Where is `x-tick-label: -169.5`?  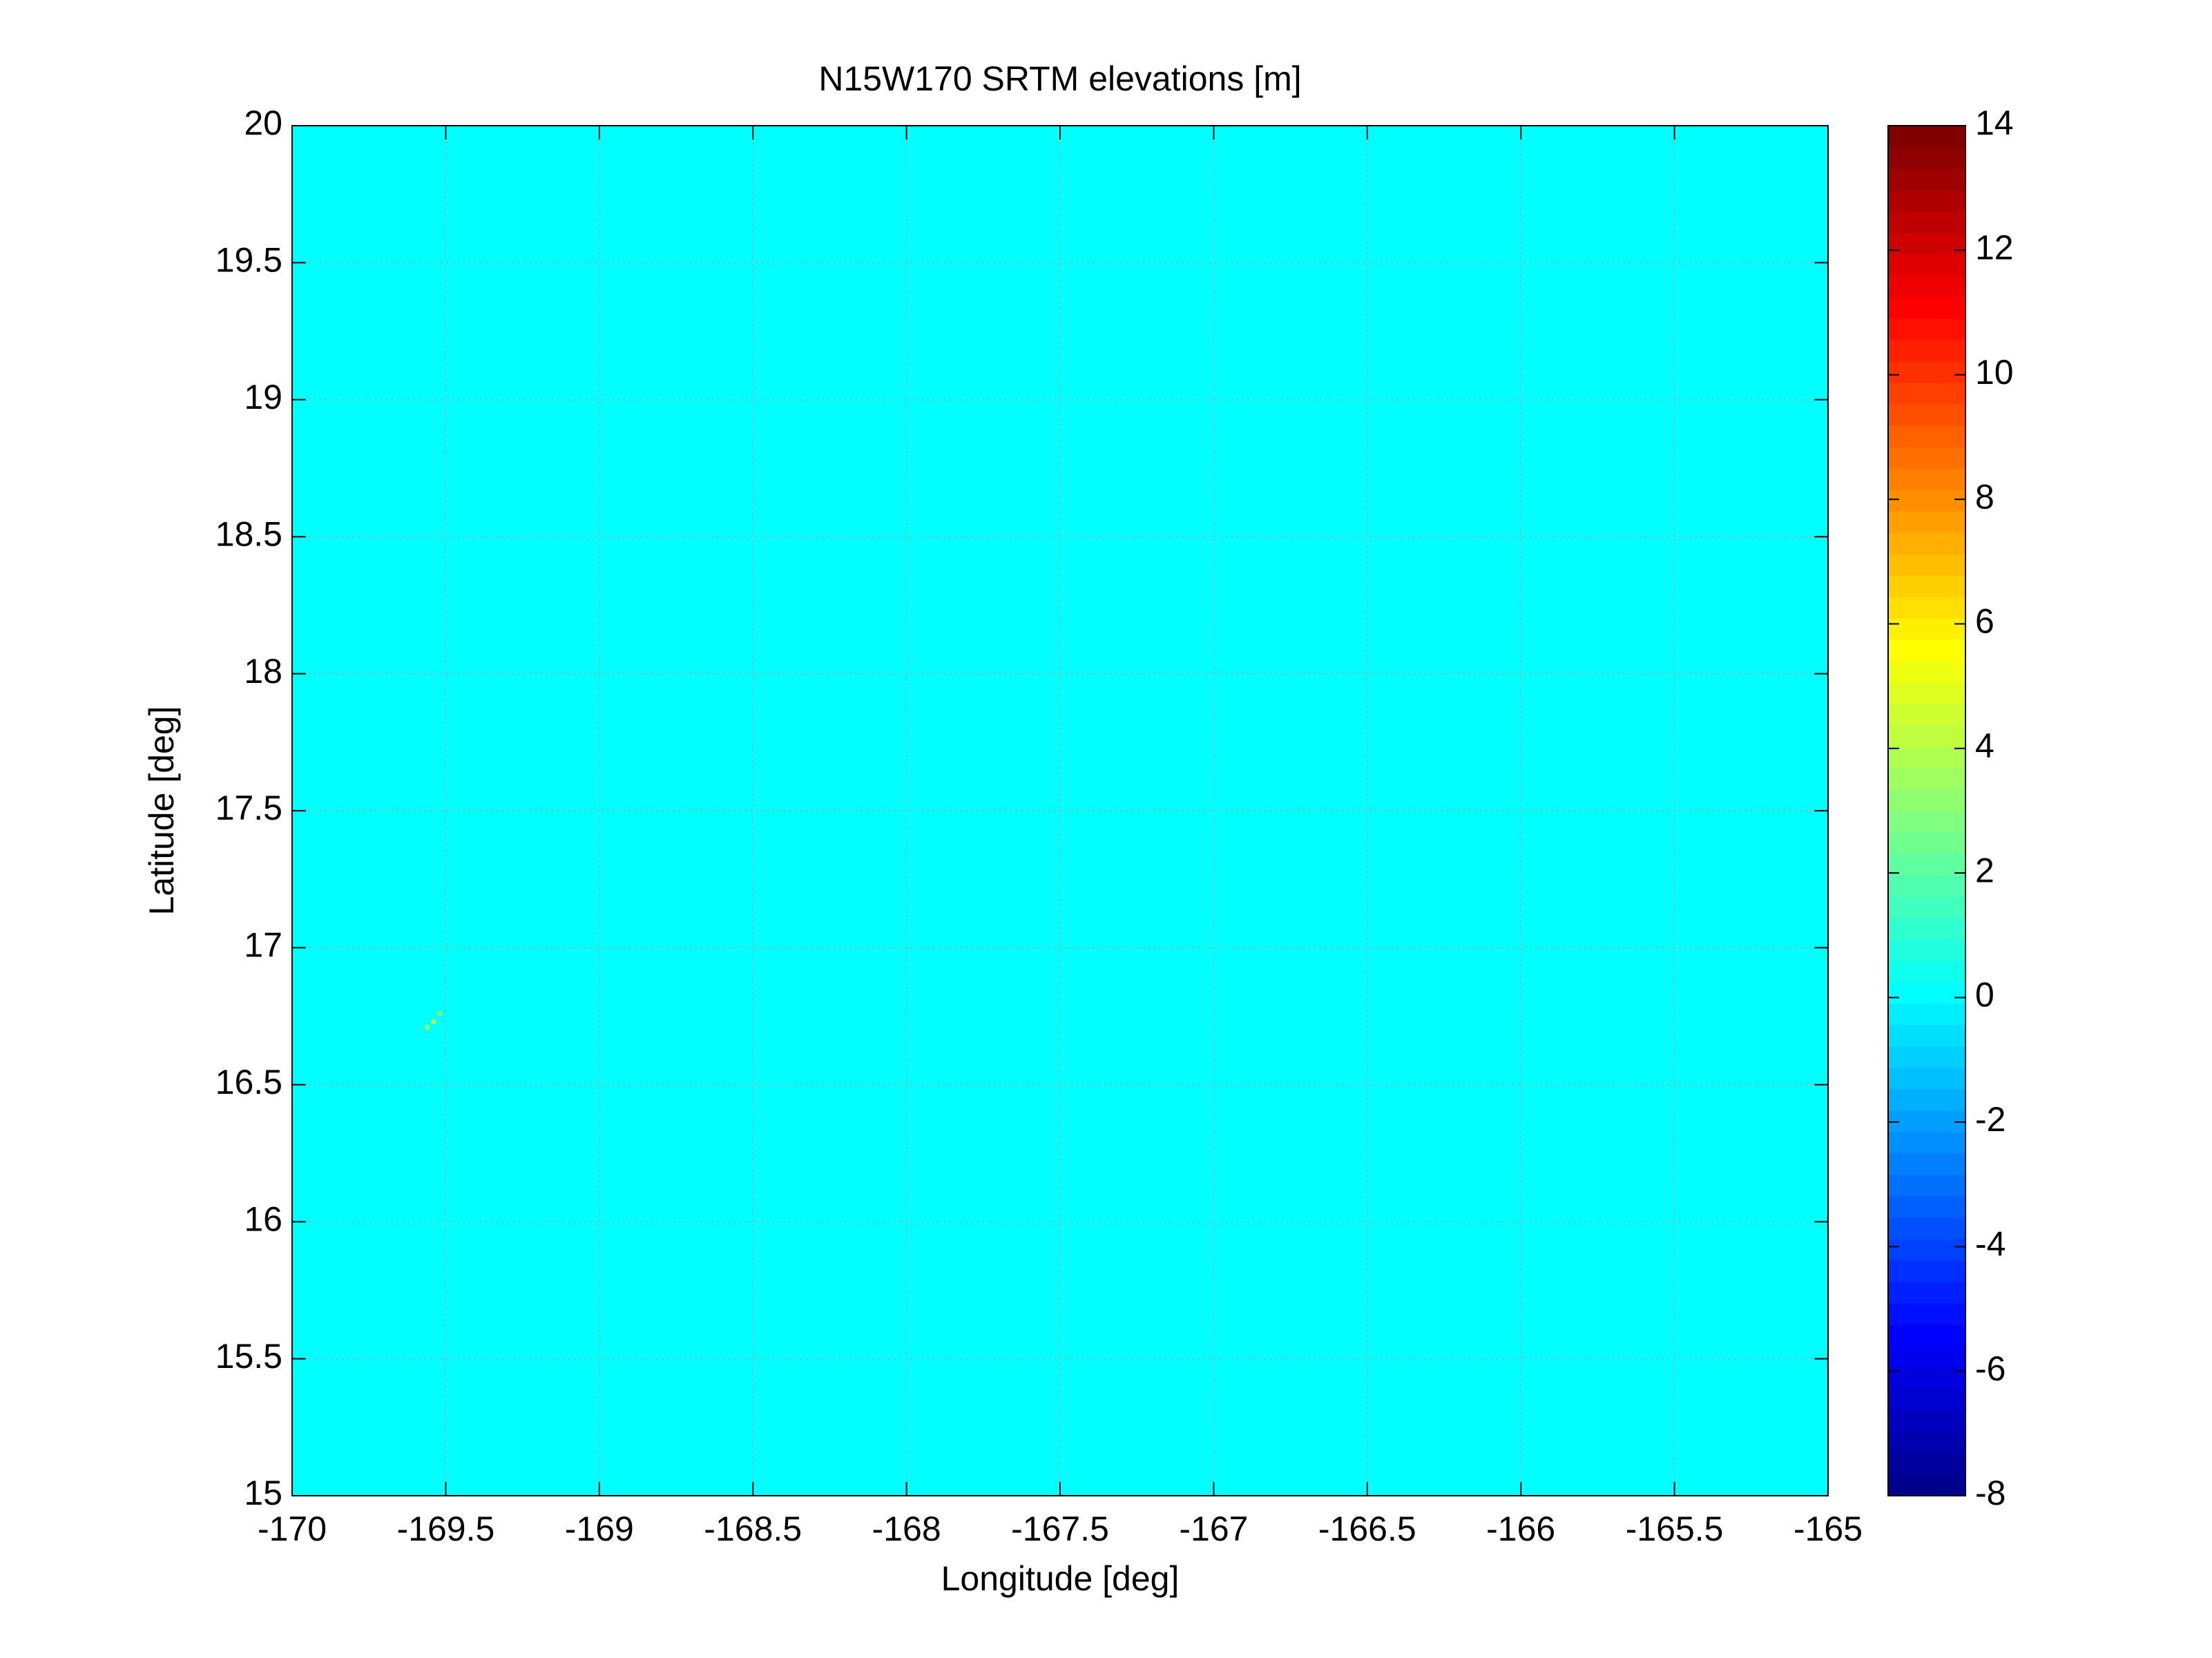 x-tick-label: -169.5 is located at coordinates (446, 1529).